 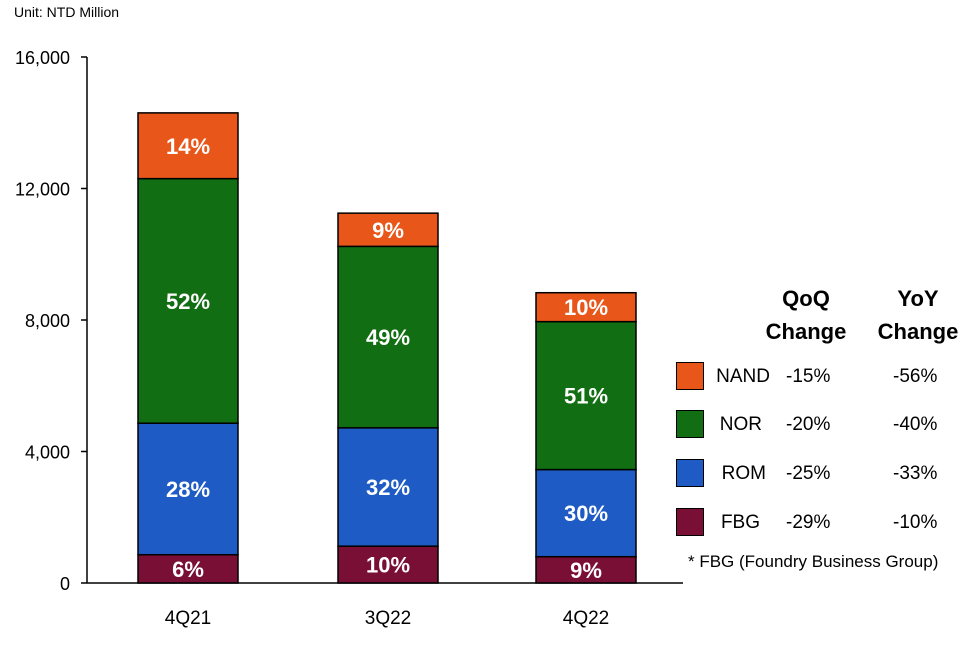 I want to click on data-label-nand-4q21: 14%, so click(x=188, y=146).